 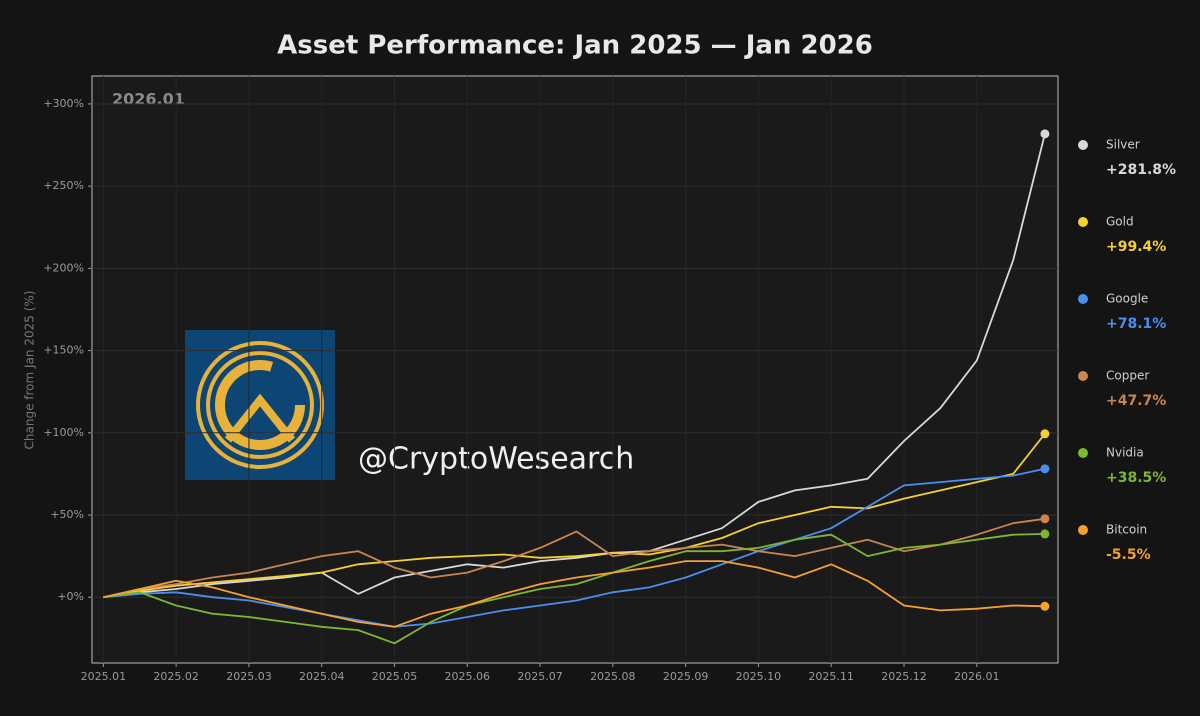 I want to click on legend-value: +99.4%, so click(x=1136, y=247).